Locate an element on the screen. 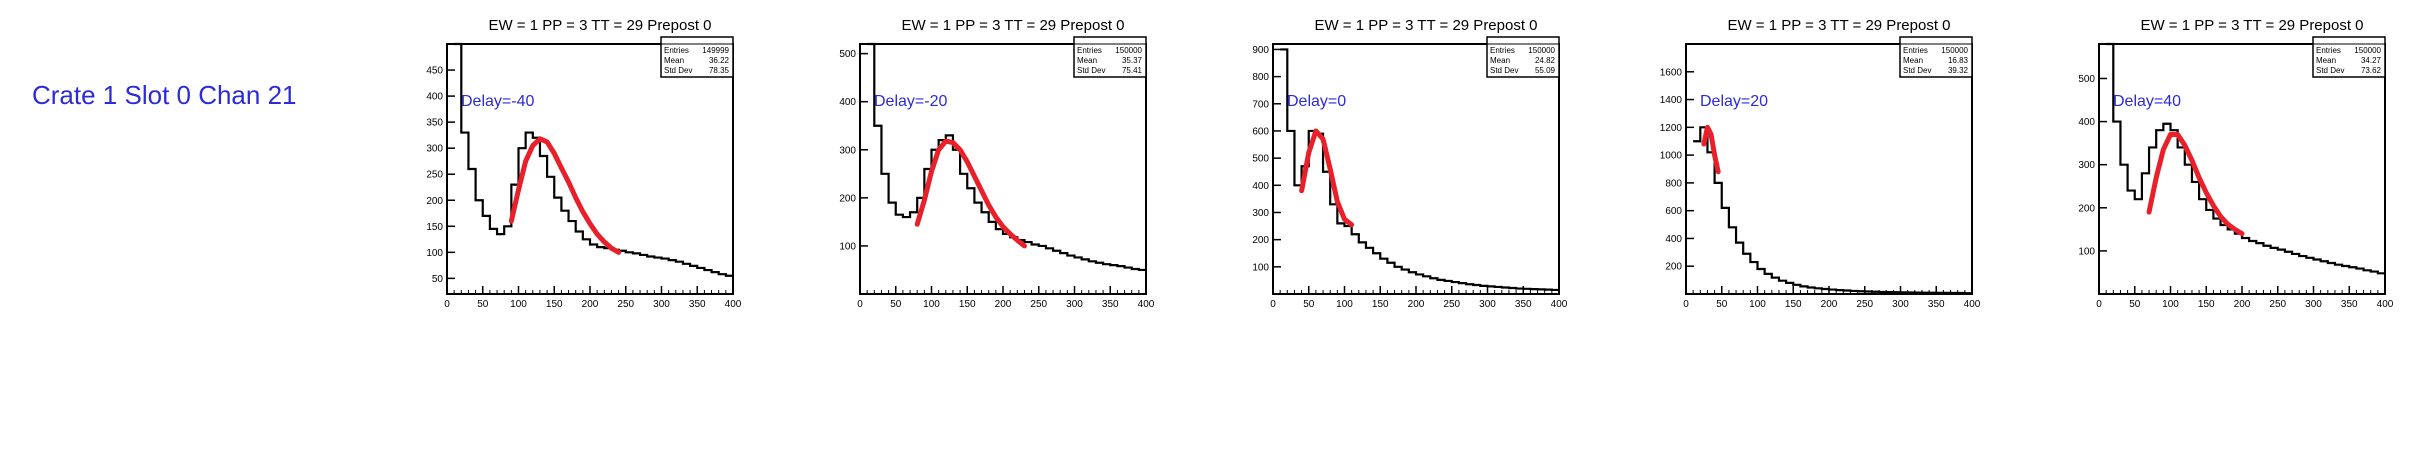 The image size is (2426, 450). delay-annotation: Delay=40 is located at coordinates (2147, 101).